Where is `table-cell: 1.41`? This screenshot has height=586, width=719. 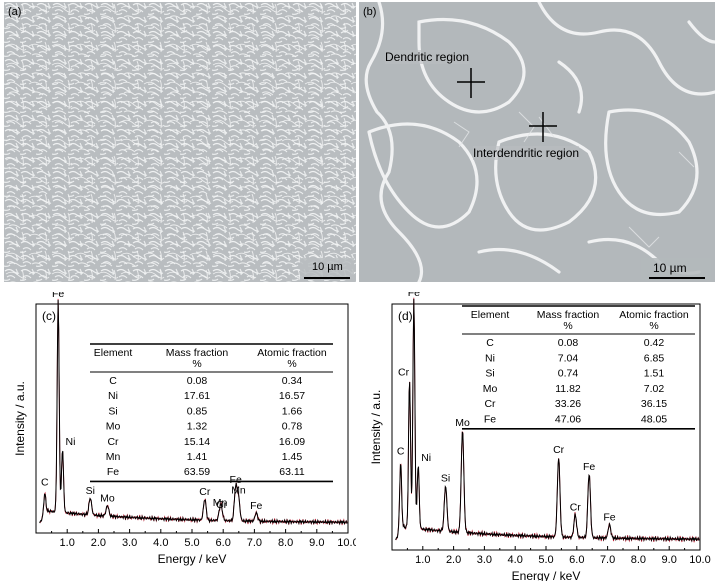
table-cell: 1.41 is located at coordinates (197, 457).